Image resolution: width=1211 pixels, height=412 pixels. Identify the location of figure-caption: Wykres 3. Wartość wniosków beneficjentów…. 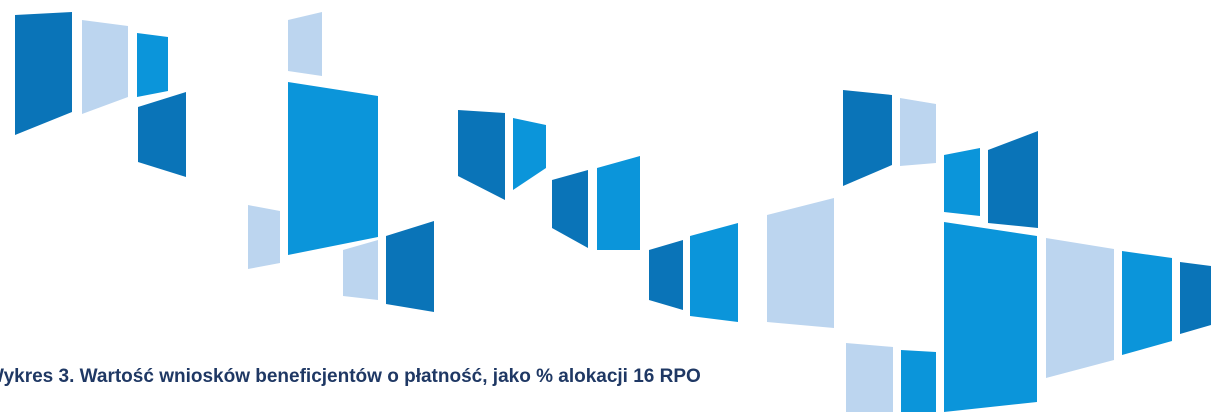
(350, 376).